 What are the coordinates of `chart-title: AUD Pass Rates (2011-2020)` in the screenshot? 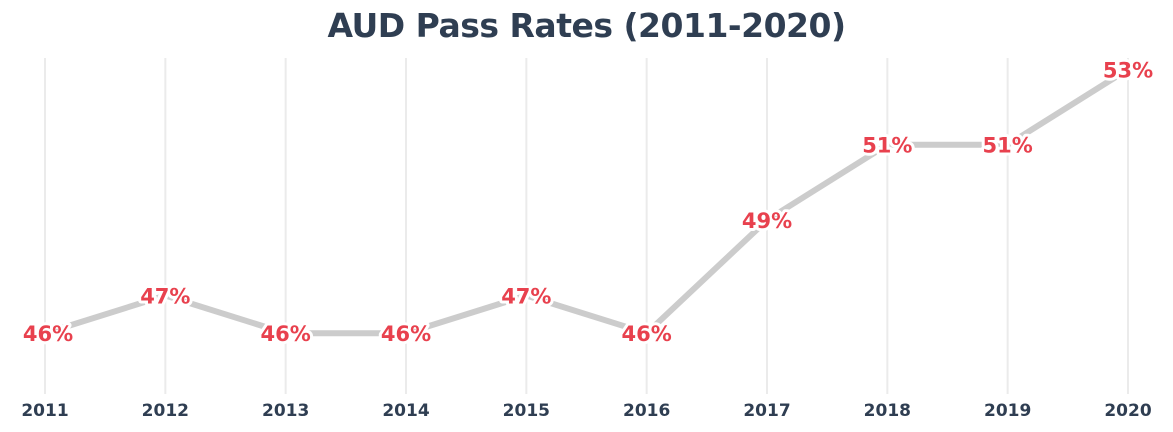 It's located at (586, 25).